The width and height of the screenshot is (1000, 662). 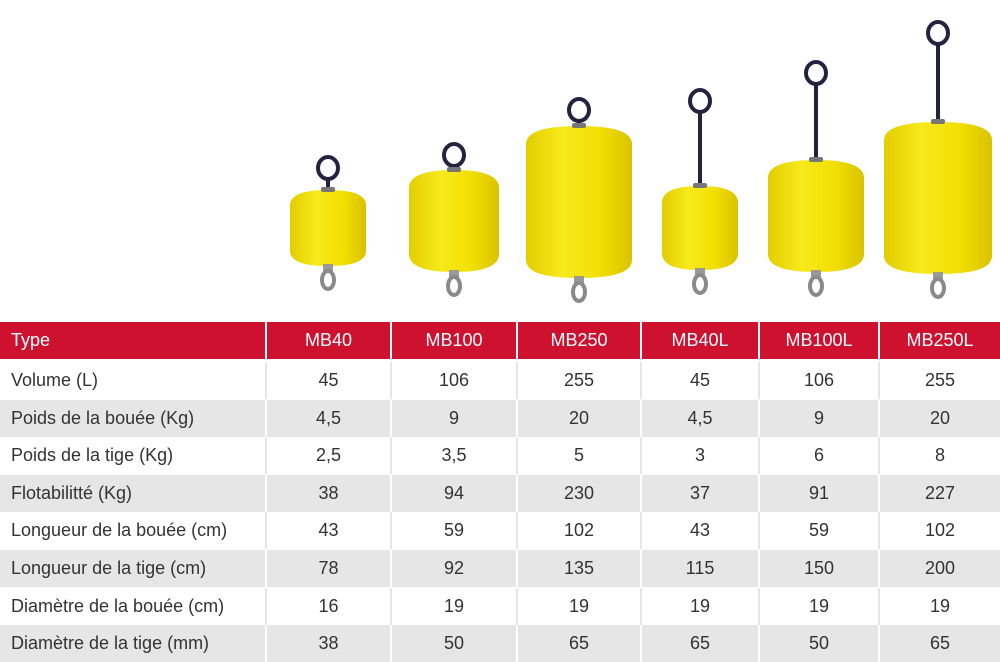 What do you see at coordinates (453, 493) in the screenshot?
I see `cell: 94` at bounding box center [453, 493].